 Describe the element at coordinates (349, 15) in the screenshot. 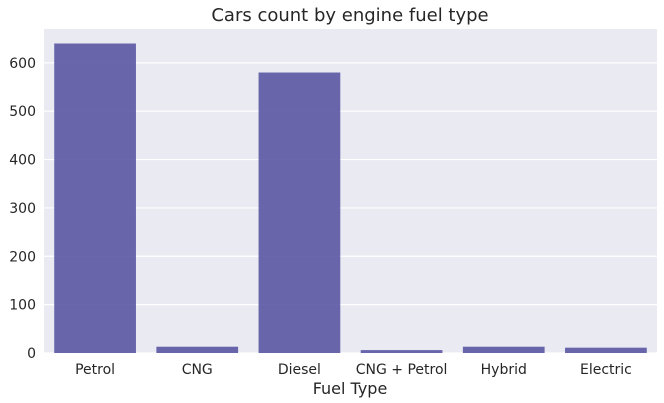

I see `chart-title: Cars count by engine fuel type` at that location.